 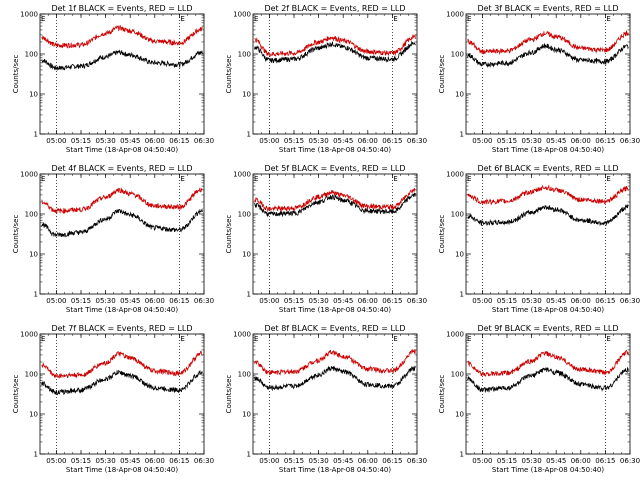 I want to click on plot-title: Det 4f BLACK = Events, RED = LLD, so click(x=121, y=168).